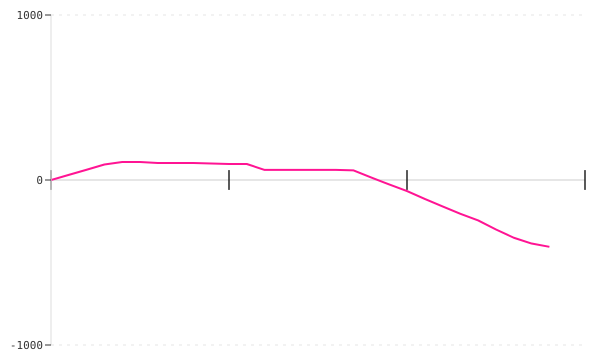 The width and height of the screenshot is (600, 360). Describe the element at coordinates (29, 15) in the screenshot. I see `y-tick-label: 1000` at that location.